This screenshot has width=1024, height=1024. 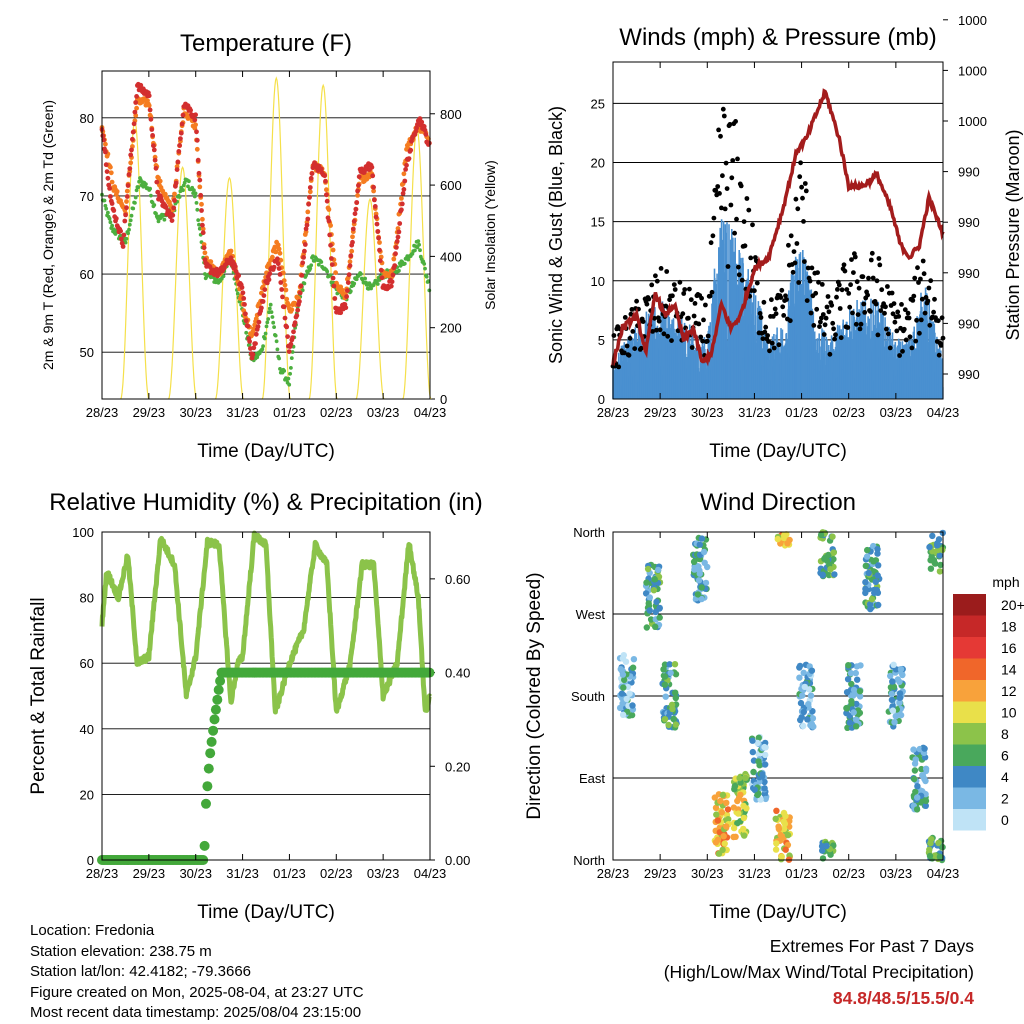 What do you see at coordinates (38, 695) in the screenshot?
I see `rh-y-axis-label: Percent & Total Rainfall` at bounding box center [38, 695].